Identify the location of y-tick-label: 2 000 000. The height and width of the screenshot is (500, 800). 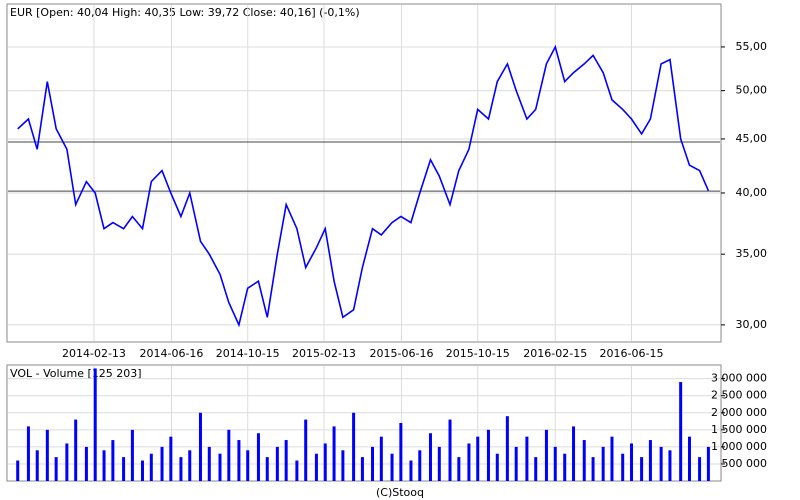
(739, 412).